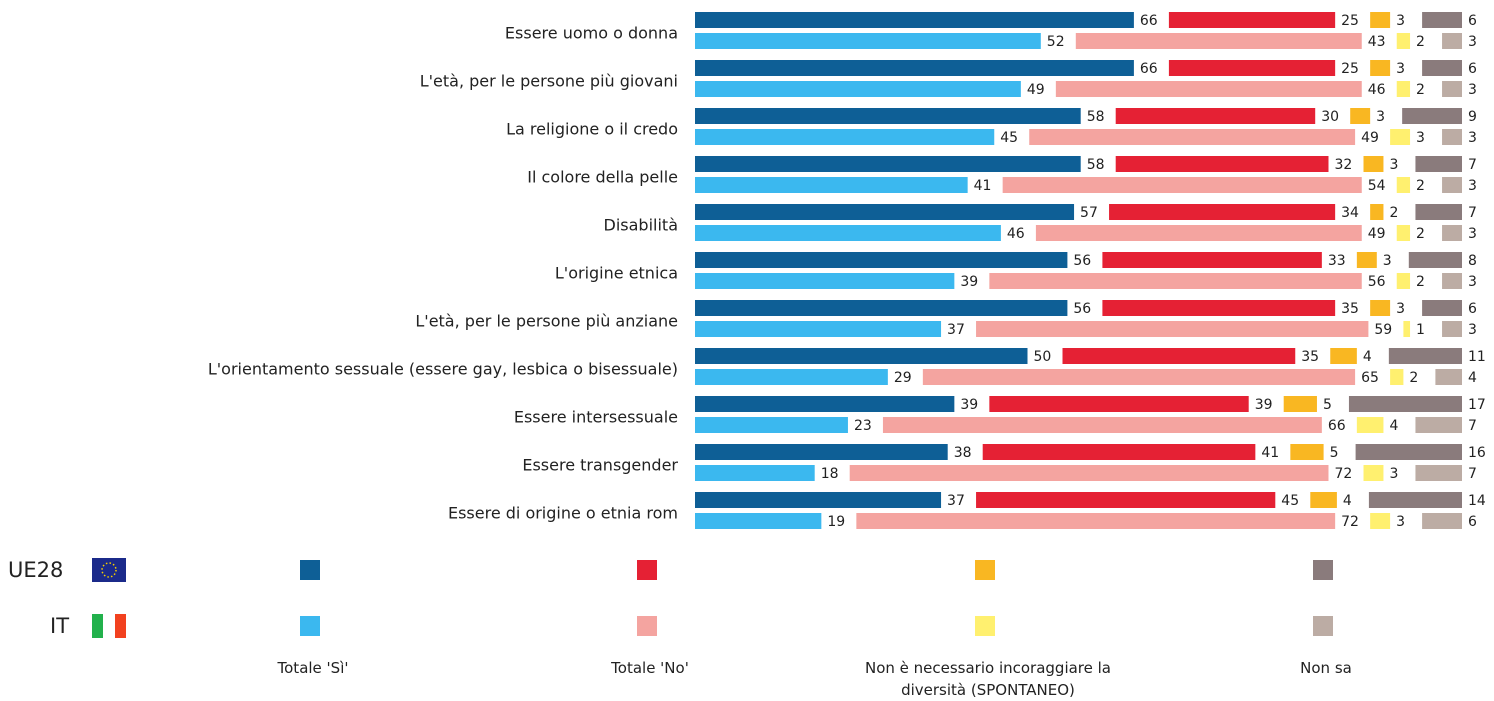 The height and width of the screenshot is (701, 1494). What do you see at coordinates (1290, 501) in the screenshot?
I see `value-label: 45` at bounding box center [1290, 501].